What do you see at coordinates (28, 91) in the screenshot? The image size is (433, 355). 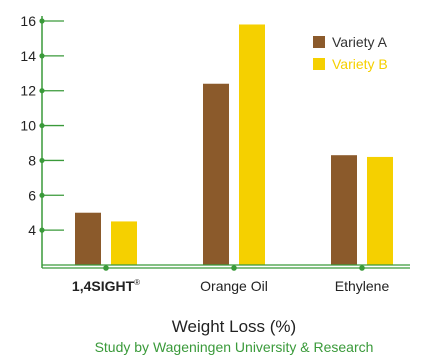 I see `y-tick-label: 12` at bounding box center [28, 91].